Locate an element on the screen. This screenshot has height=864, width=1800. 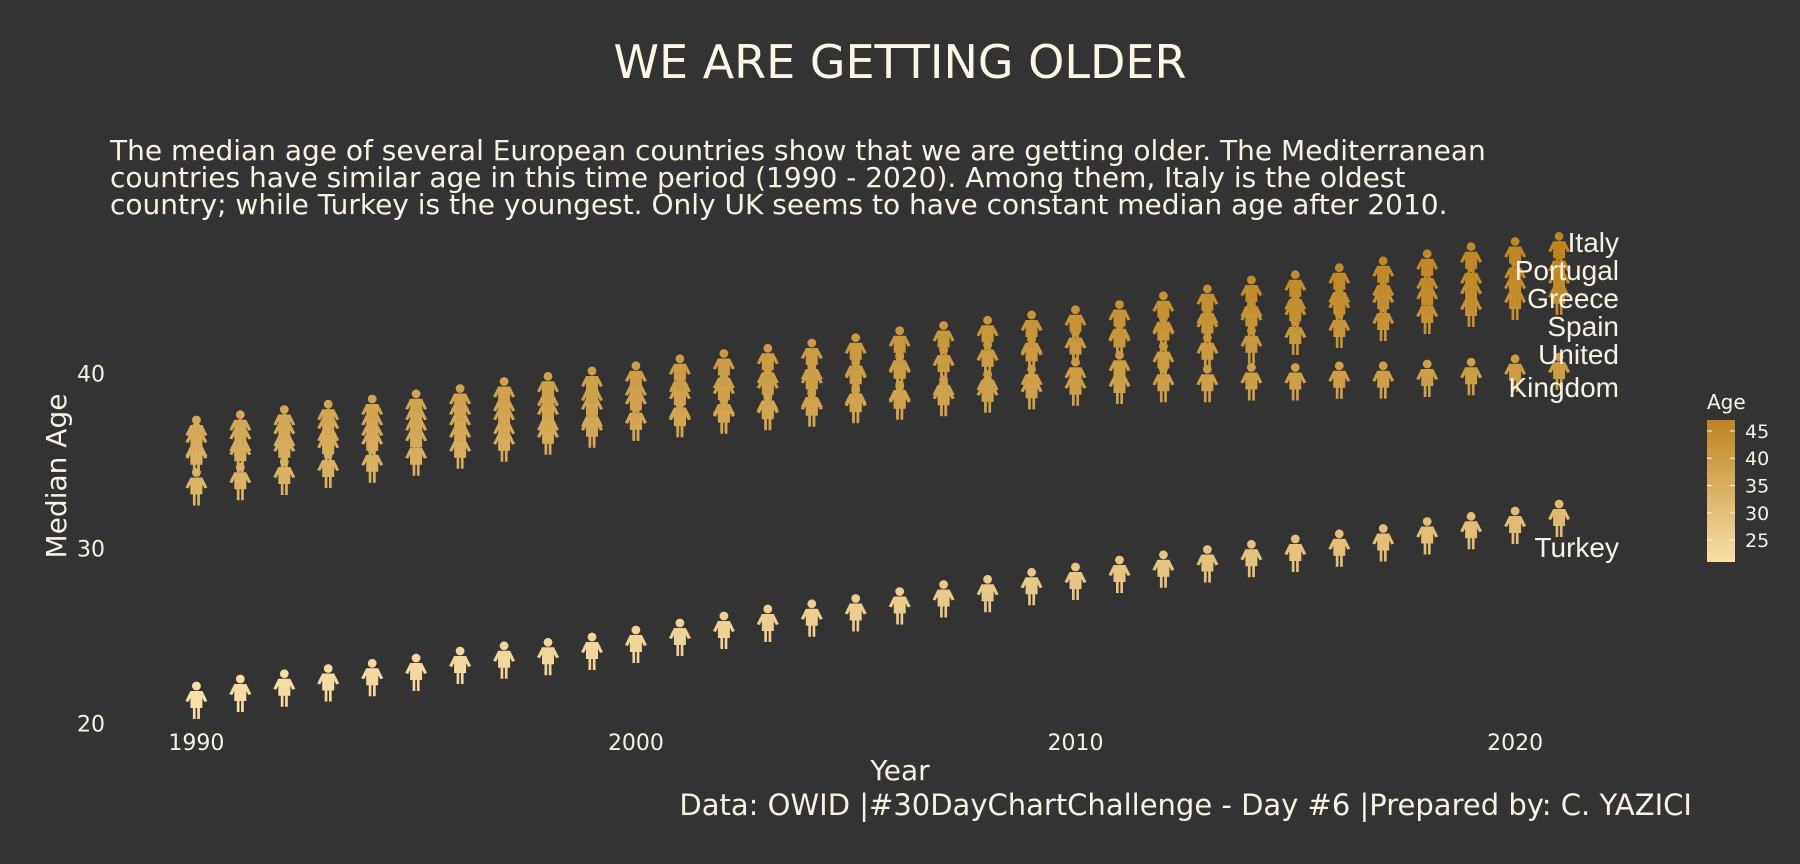
x-axis-title: Year is located at coordinates (899, 770).